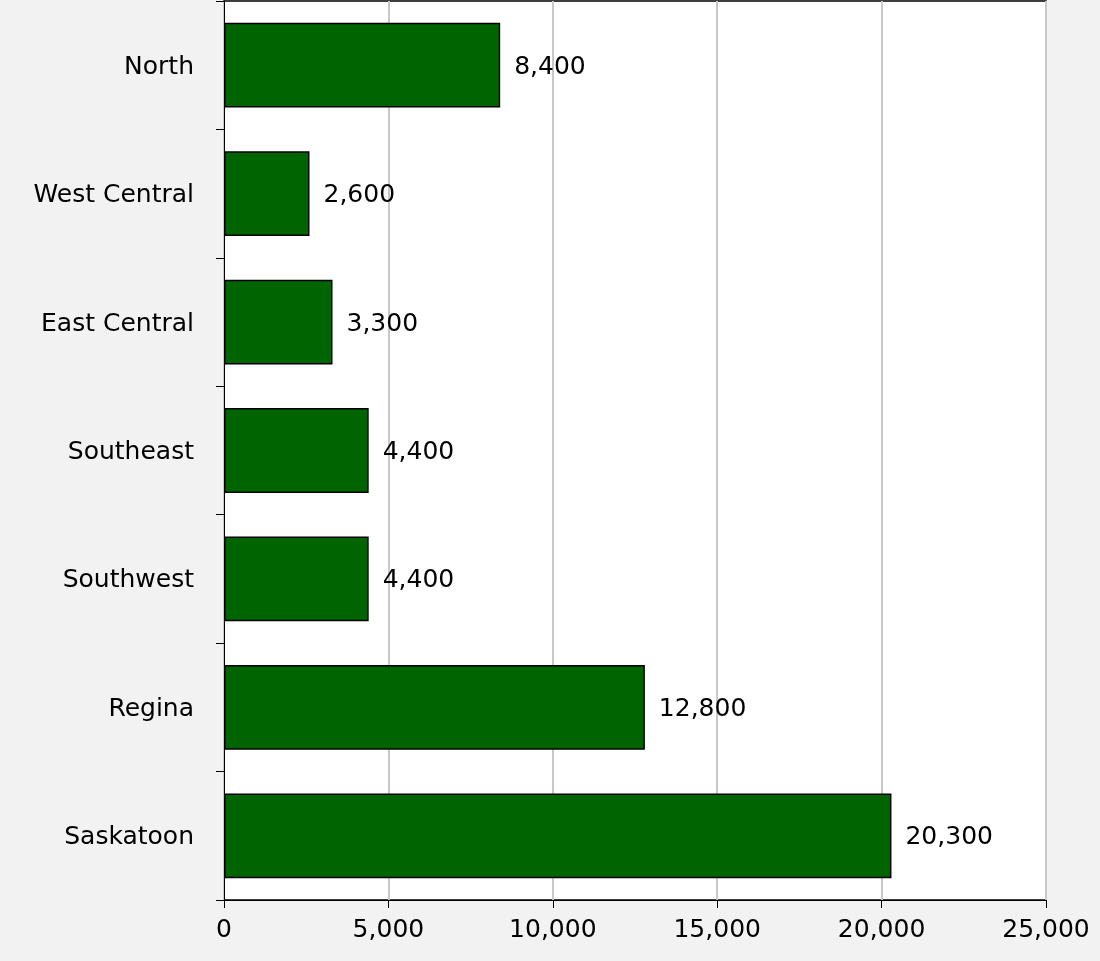 The image size is (1100, 961). Describe the element at coordinates (382, 322) in the screenshot. I see `data-label: 3,300` at that location.